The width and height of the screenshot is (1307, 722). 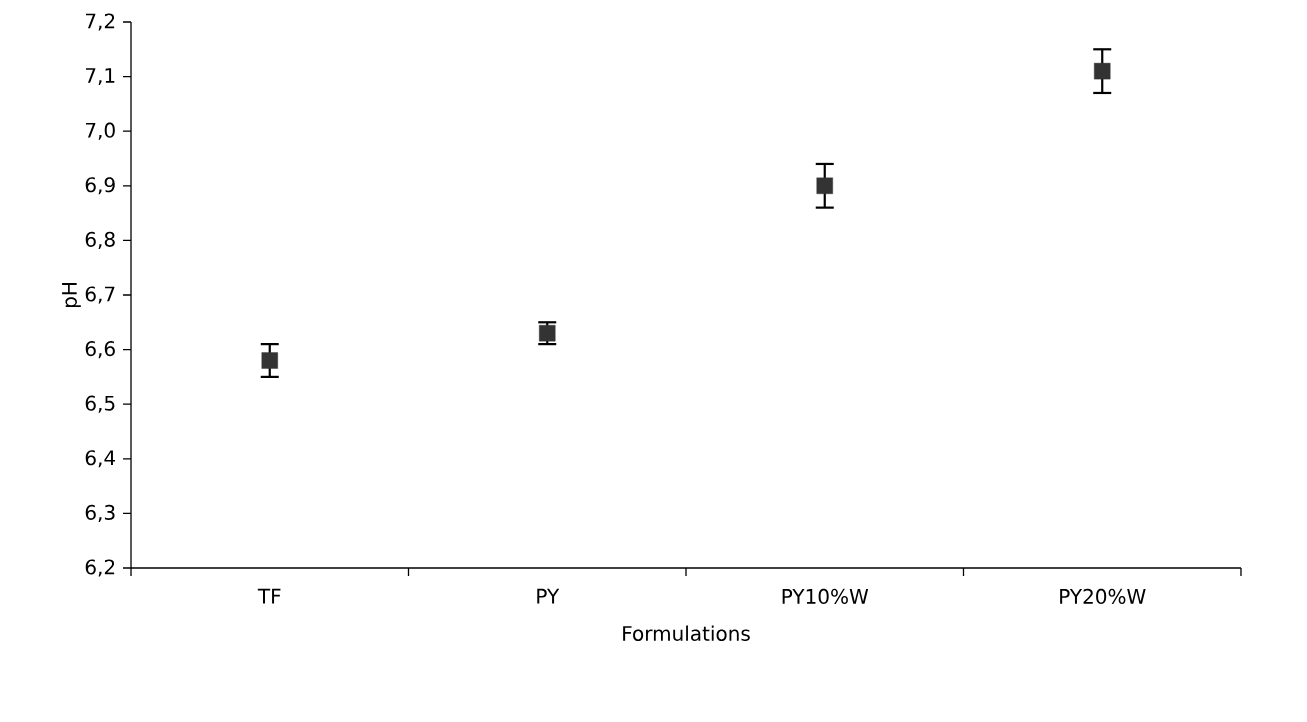 I want to click on y-tick-label: 7,2, so click(x=100, y=22).